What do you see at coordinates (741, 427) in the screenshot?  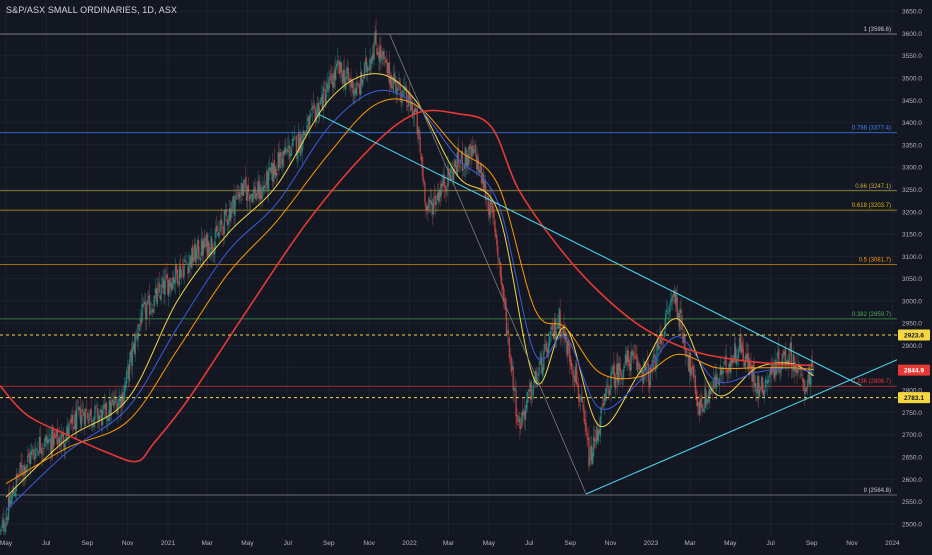 I see `trendline` at bounding box center [741, 427].